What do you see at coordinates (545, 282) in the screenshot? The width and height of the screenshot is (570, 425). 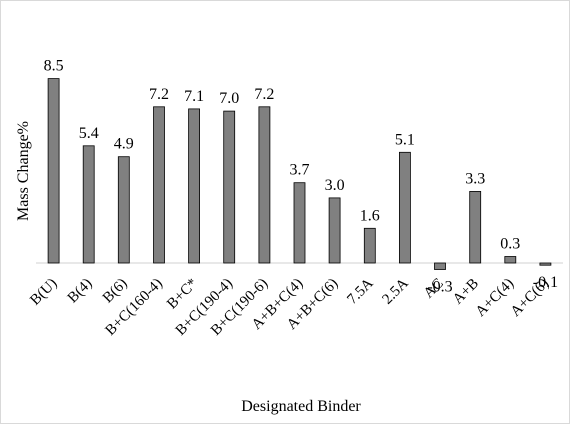 I see `data-label: -0.1` at bounding box center [545, 282].